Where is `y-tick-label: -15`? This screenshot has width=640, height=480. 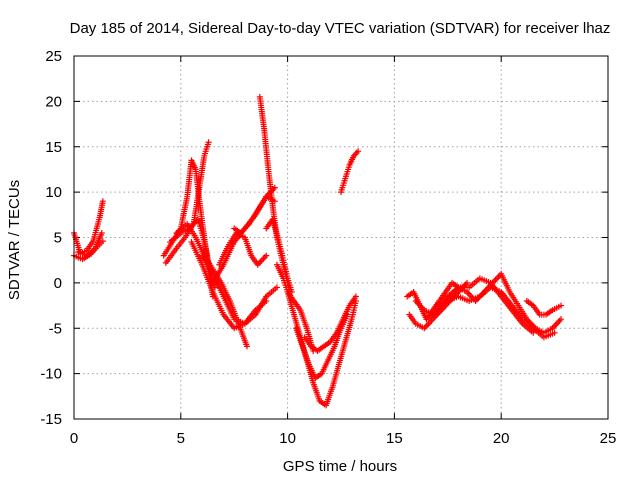
y-tick-label: -15 is located at coordinates (51, 419).